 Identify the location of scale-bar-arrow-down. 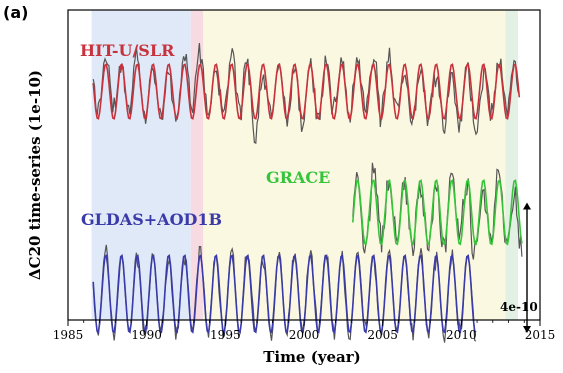
(527, 330).